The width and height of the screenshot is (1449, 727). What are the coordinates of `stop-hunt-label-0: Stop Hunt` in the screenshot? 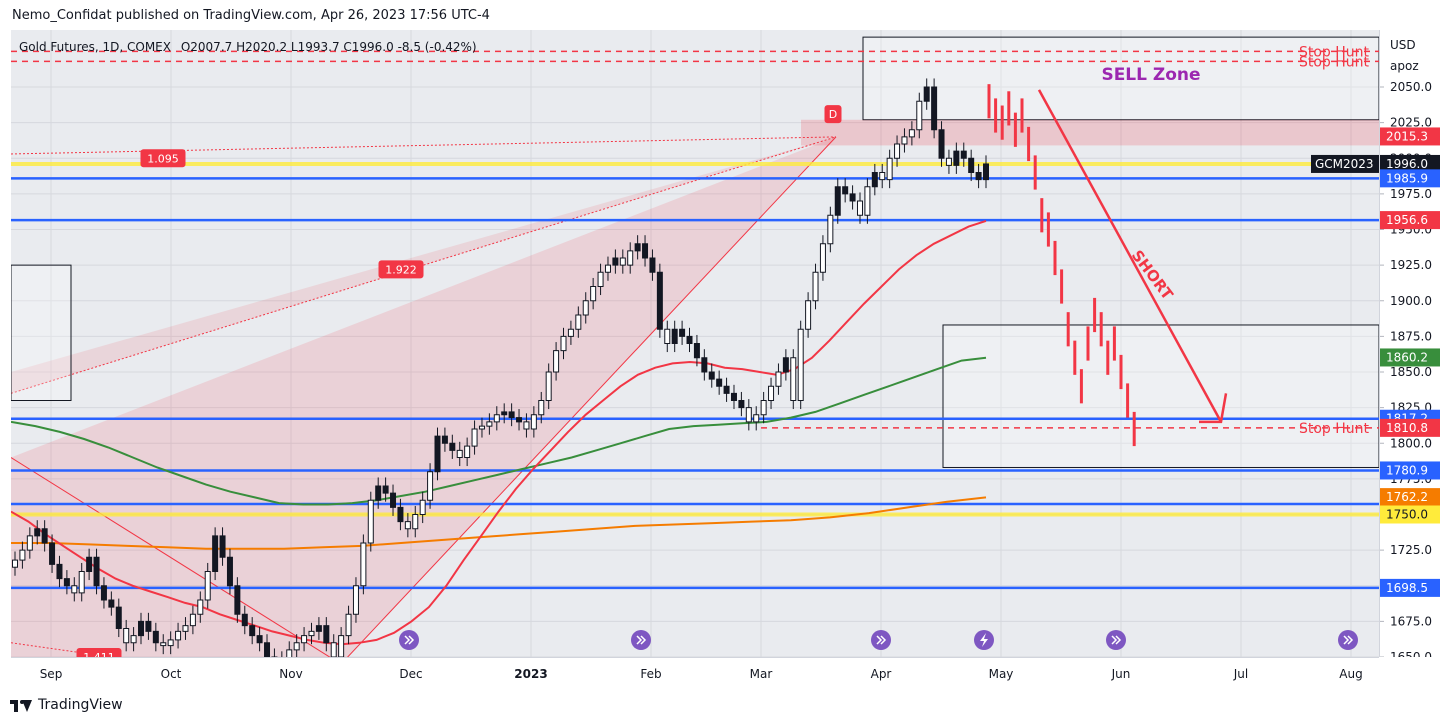 It's located at (1334, 52).